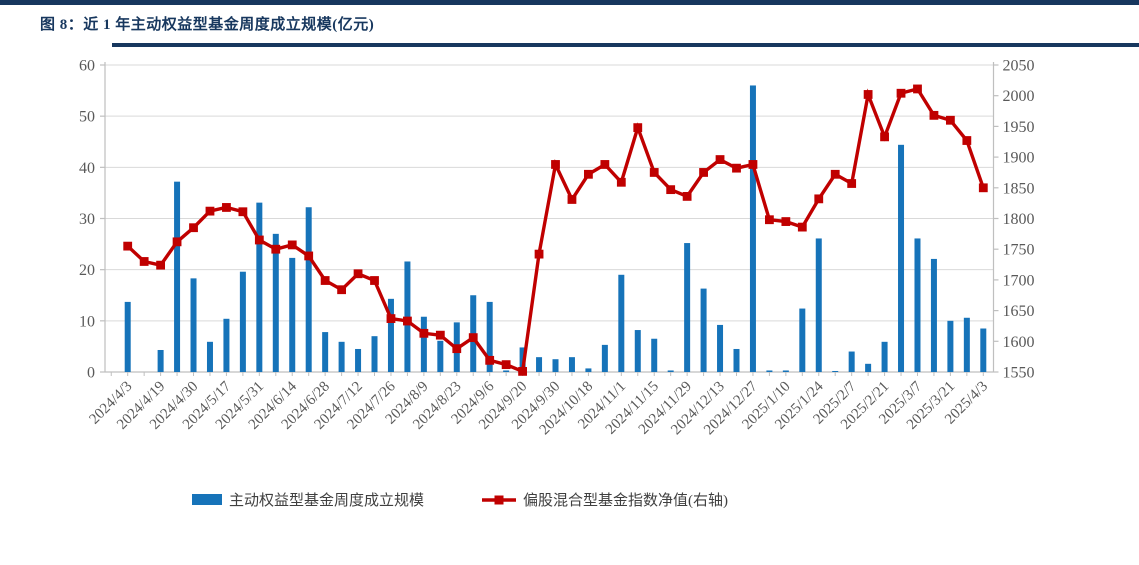 Image resolution: width=1139 pixels, height=565 pixels. What do you see at coordinates (1019, 188) in the screenshot?
I see `svg-text: 1850` at bounding box center [1019, 188].